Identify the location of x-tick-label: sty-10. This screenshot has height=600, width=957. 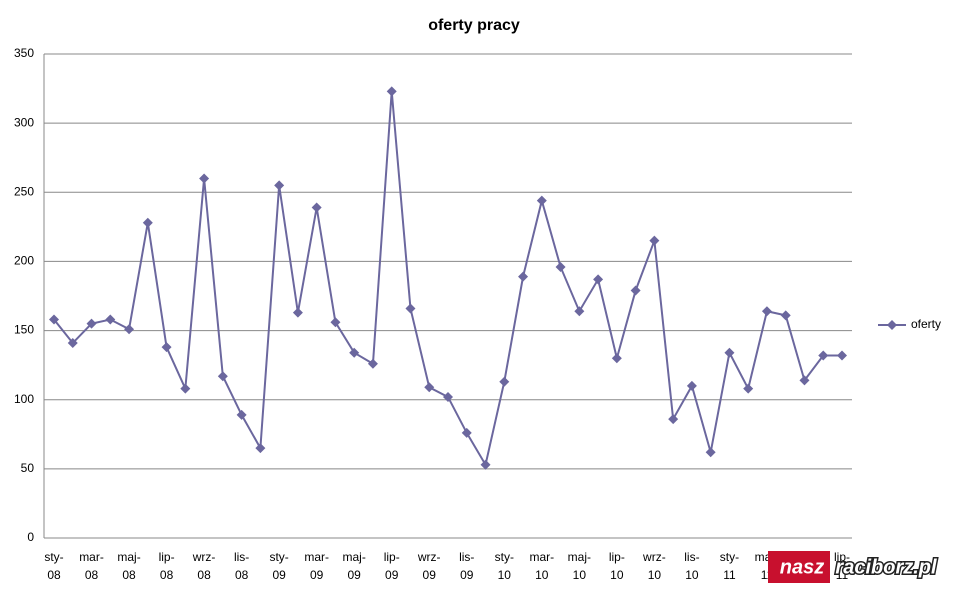
(504, 566).